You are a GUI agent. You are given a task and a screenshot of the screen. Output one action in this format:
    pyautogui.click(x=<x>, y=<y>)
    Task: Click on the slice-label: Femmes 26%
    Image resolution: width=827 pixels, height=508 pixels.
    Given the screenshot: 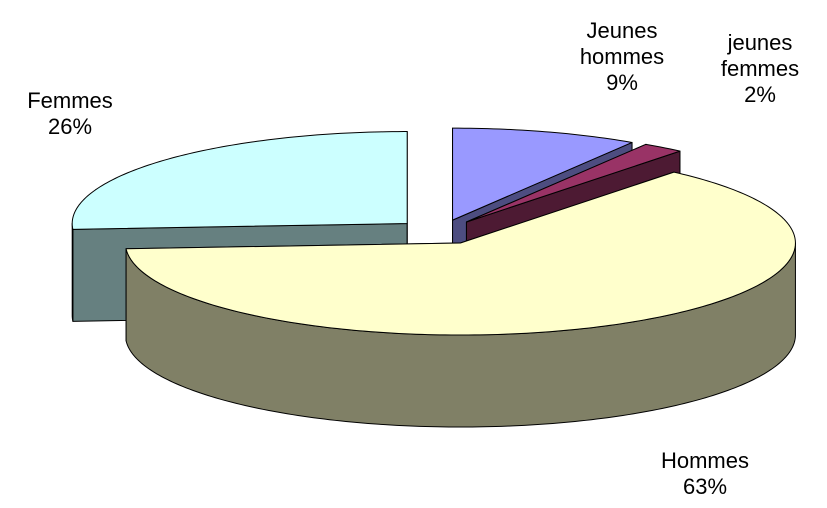 What is the action you would take?
    pyautogui.click(x=70, y=114)
    